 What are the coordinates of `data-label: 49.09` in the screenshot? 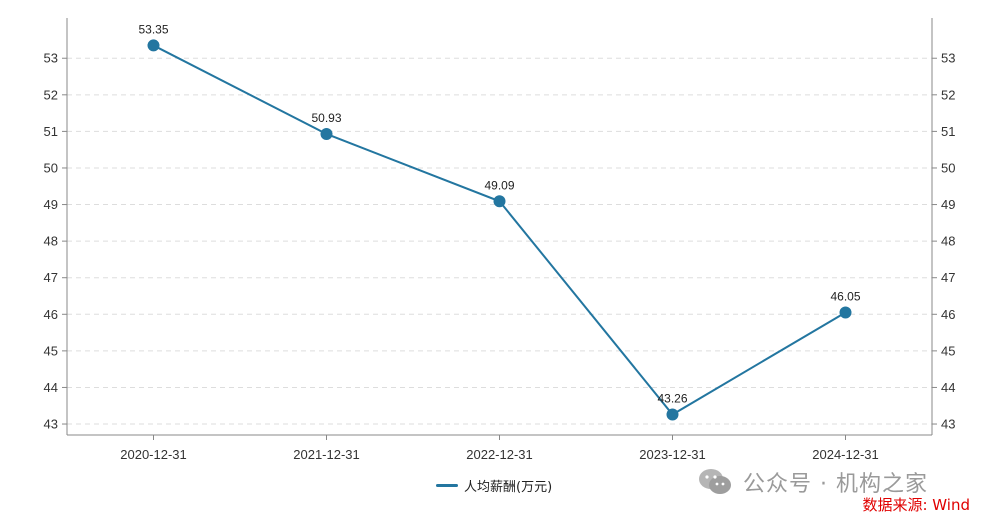 It's located at (499, 185).